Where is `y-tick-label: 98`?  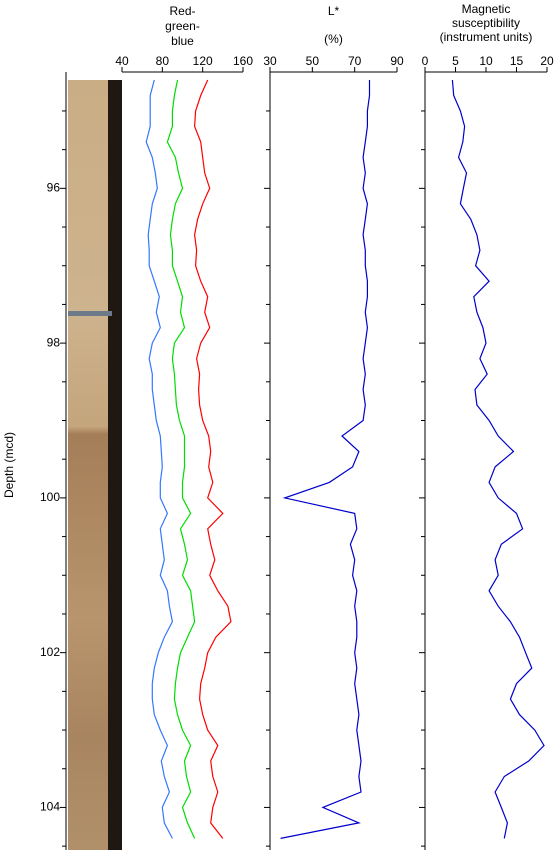 y-tick-label: 98 is located at coordinates (54, 342).